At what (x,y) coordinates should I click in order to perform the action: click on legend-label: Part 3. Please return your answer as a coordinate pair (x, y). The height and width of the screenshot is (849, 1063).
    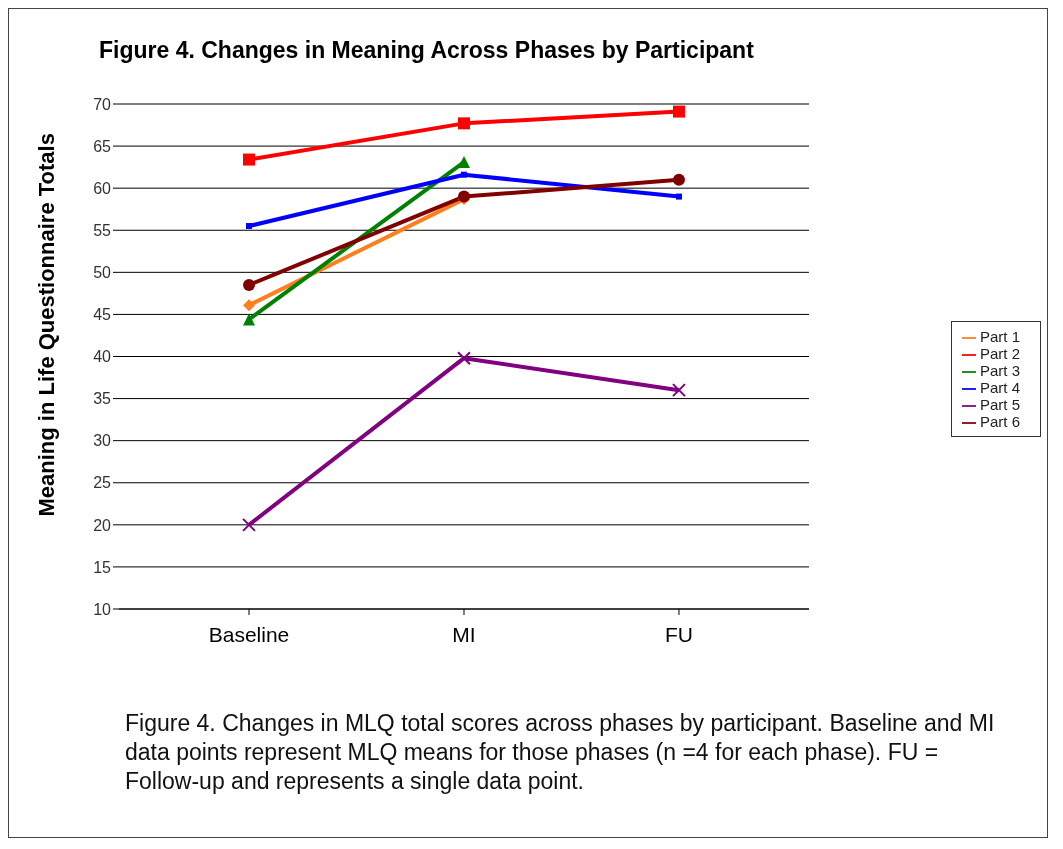
    Looking at the image, I should click on (999, 370).